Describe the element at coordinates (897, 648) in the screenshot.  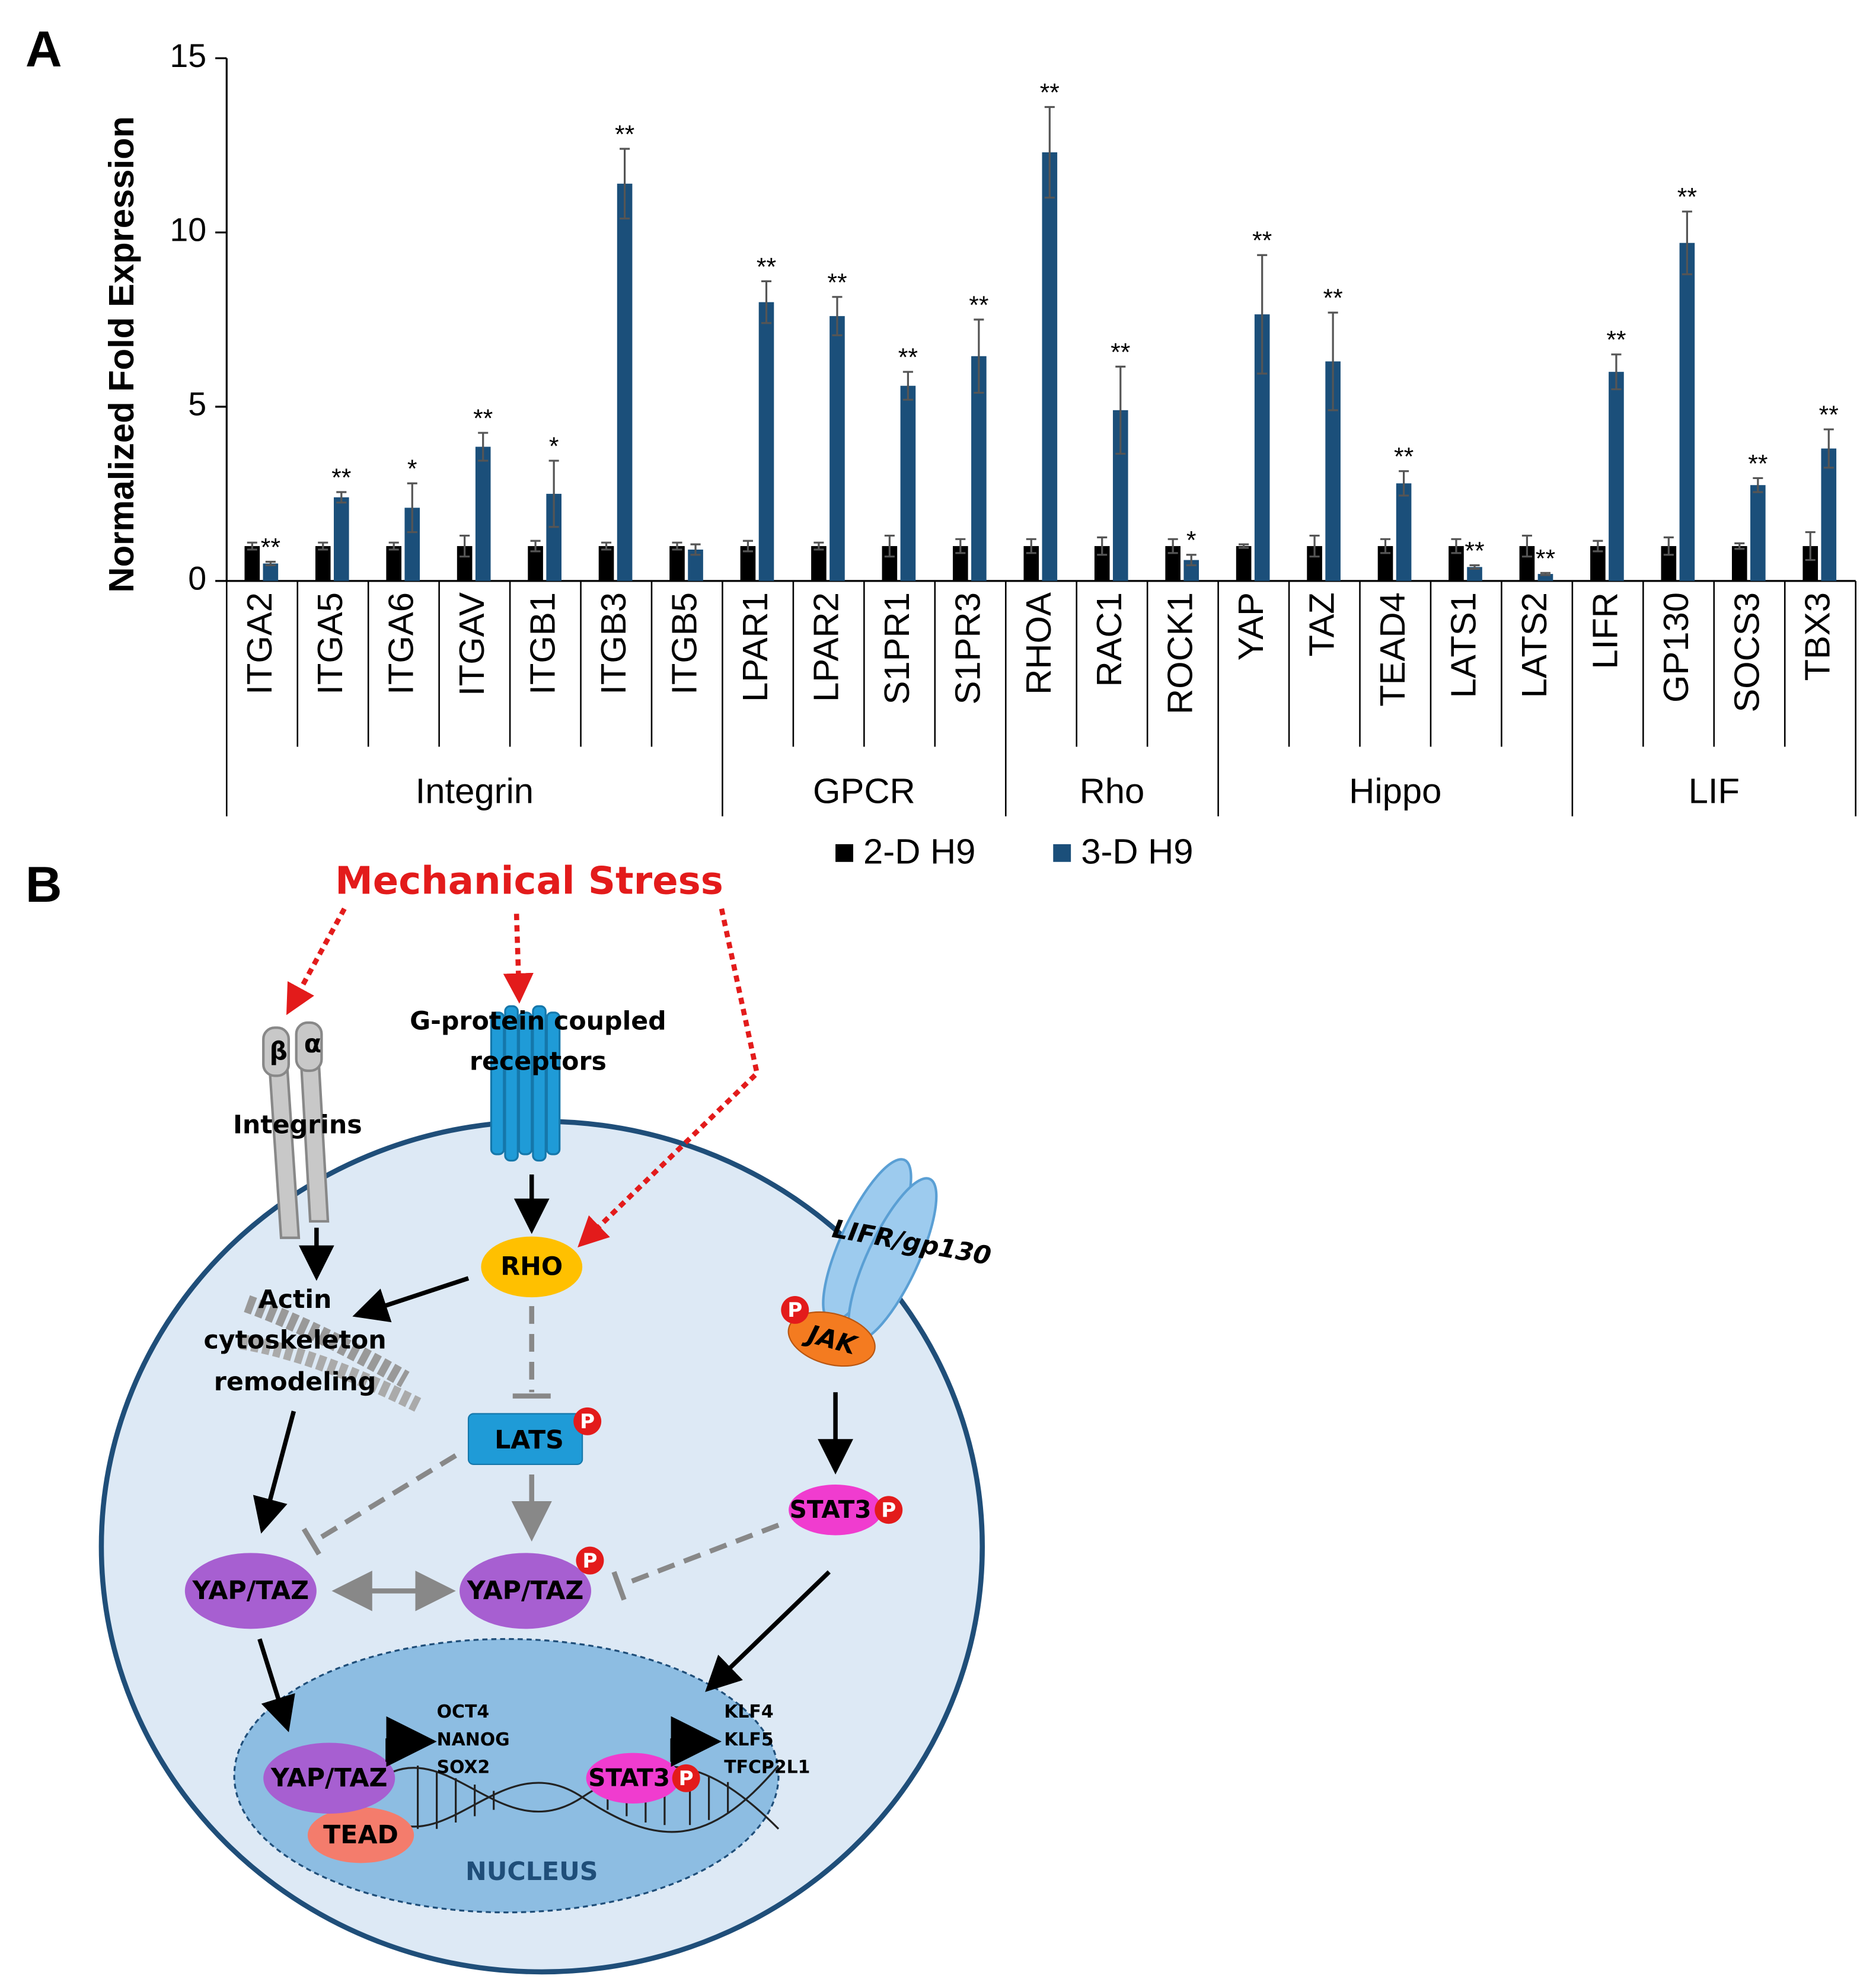
I see `x-tick-label: S1PR1` at that location.